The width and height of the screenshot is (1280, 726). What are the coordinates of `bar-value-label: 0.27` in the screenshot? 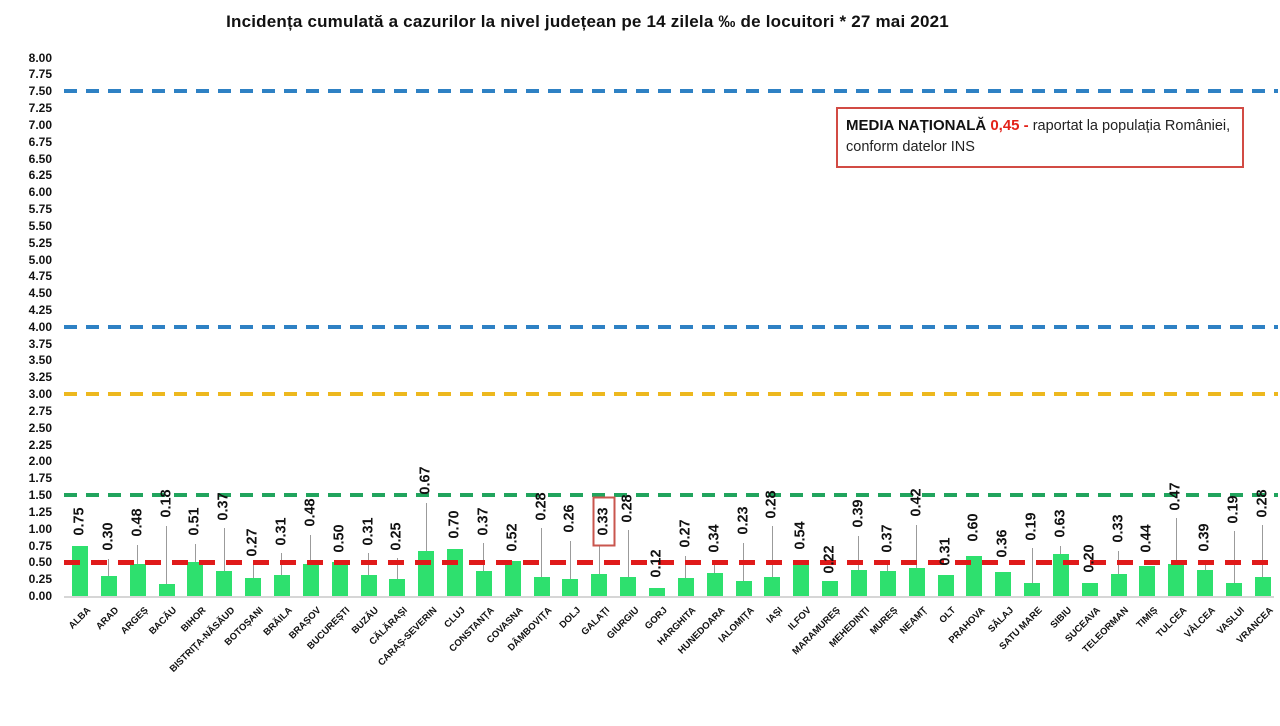 It's located at (685, 533).